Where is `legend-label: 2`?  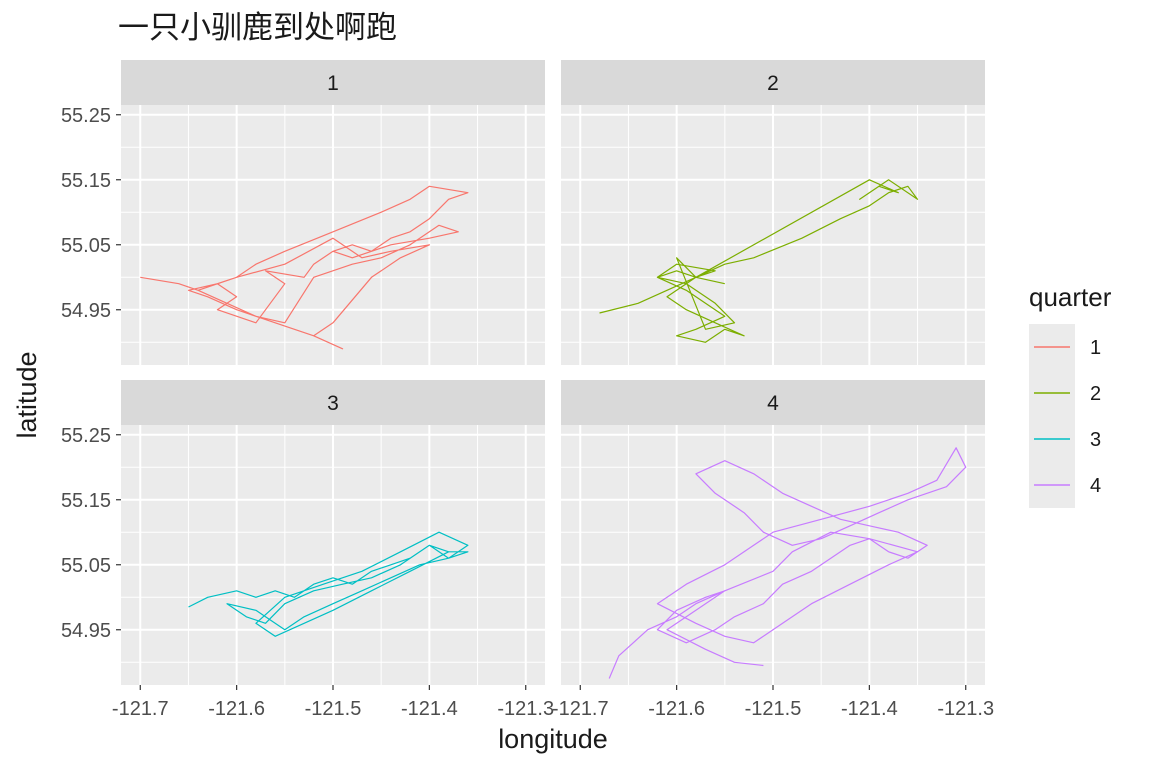
legend-label: 2 is located at coordinates (1095, 394).